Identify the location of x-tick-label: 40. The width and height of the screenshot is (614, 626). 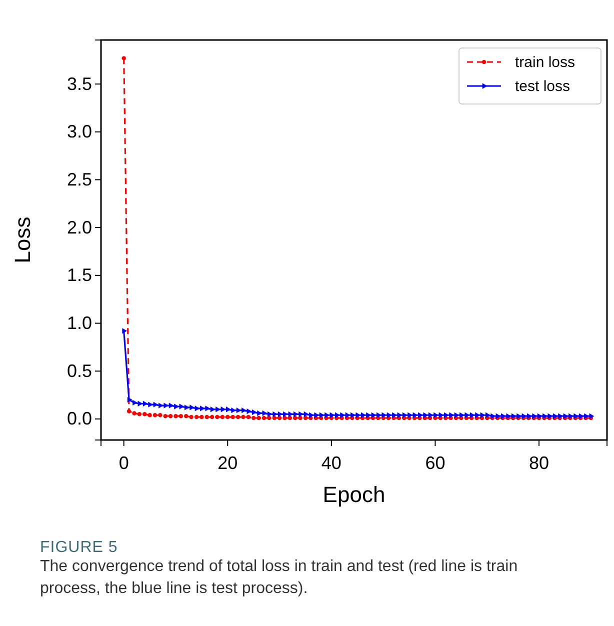
(331, 462).